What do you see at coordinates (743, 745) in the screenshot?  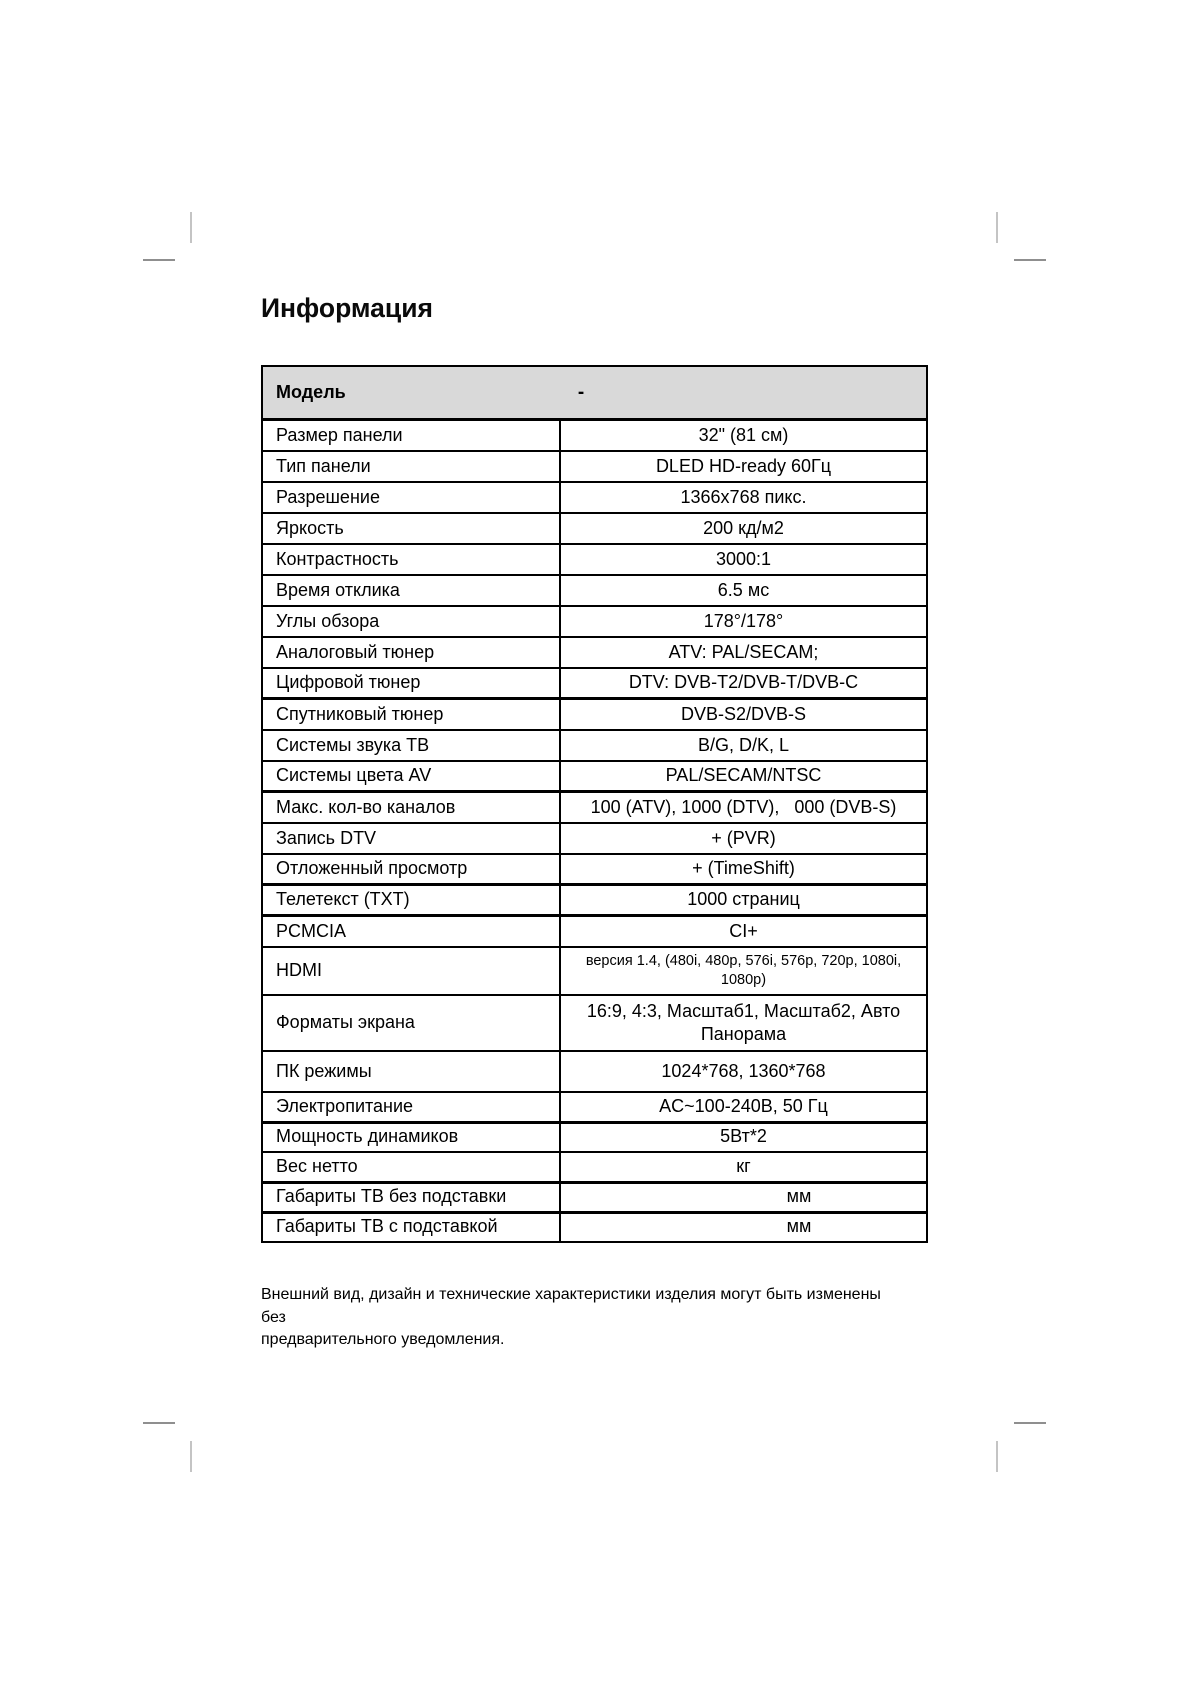 I see `spec-value: B/G, D/K, L` at bounding box center [743, 745].